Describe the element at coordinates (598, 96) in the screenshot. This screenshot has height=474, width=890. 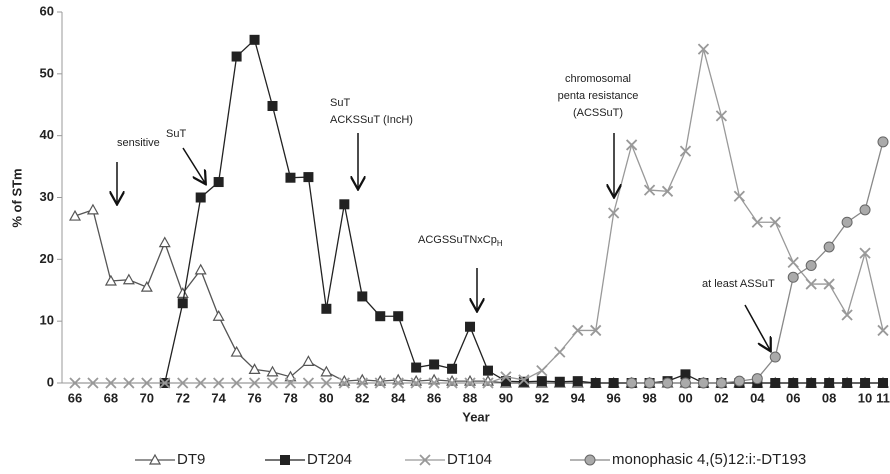
I see `annotation: penta resistance` at that location.